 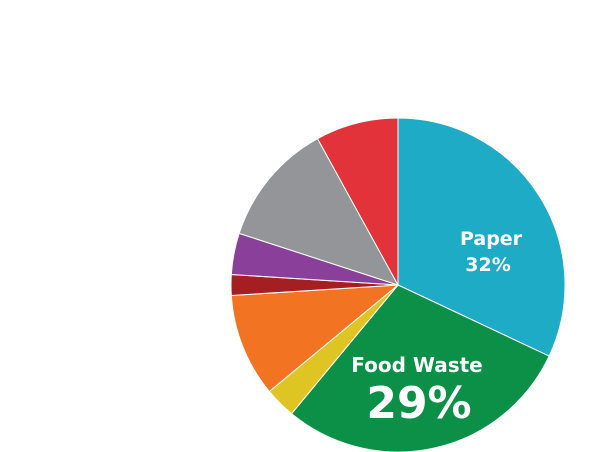 I want to click on slice-label-food-waste: Food Waste, so click(x=416, y=365).